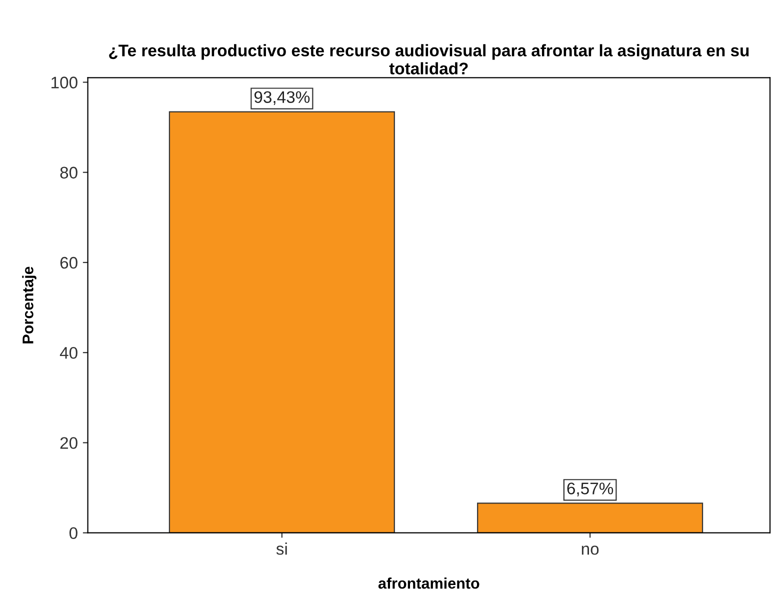 Image resolution: width=777 pixels, height=598 pixels. I want to click on chart-title: ¿Te resulta productivo este recurso audiovisual para afrontar la asignatura en su totalidad?, so click(429, 59).